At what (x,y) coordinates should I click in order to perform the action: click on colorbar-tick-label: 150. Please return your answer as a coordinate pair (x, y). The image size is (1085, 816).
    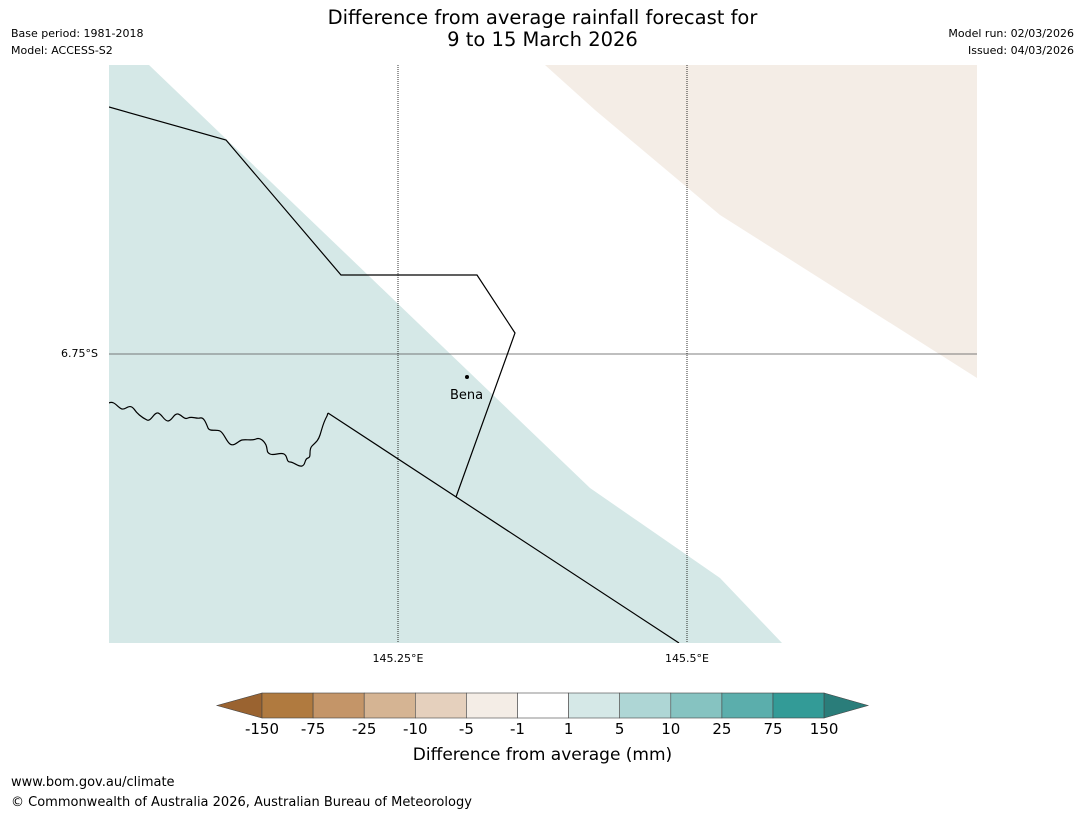
    Looking at the image, I should click on (824, 729).